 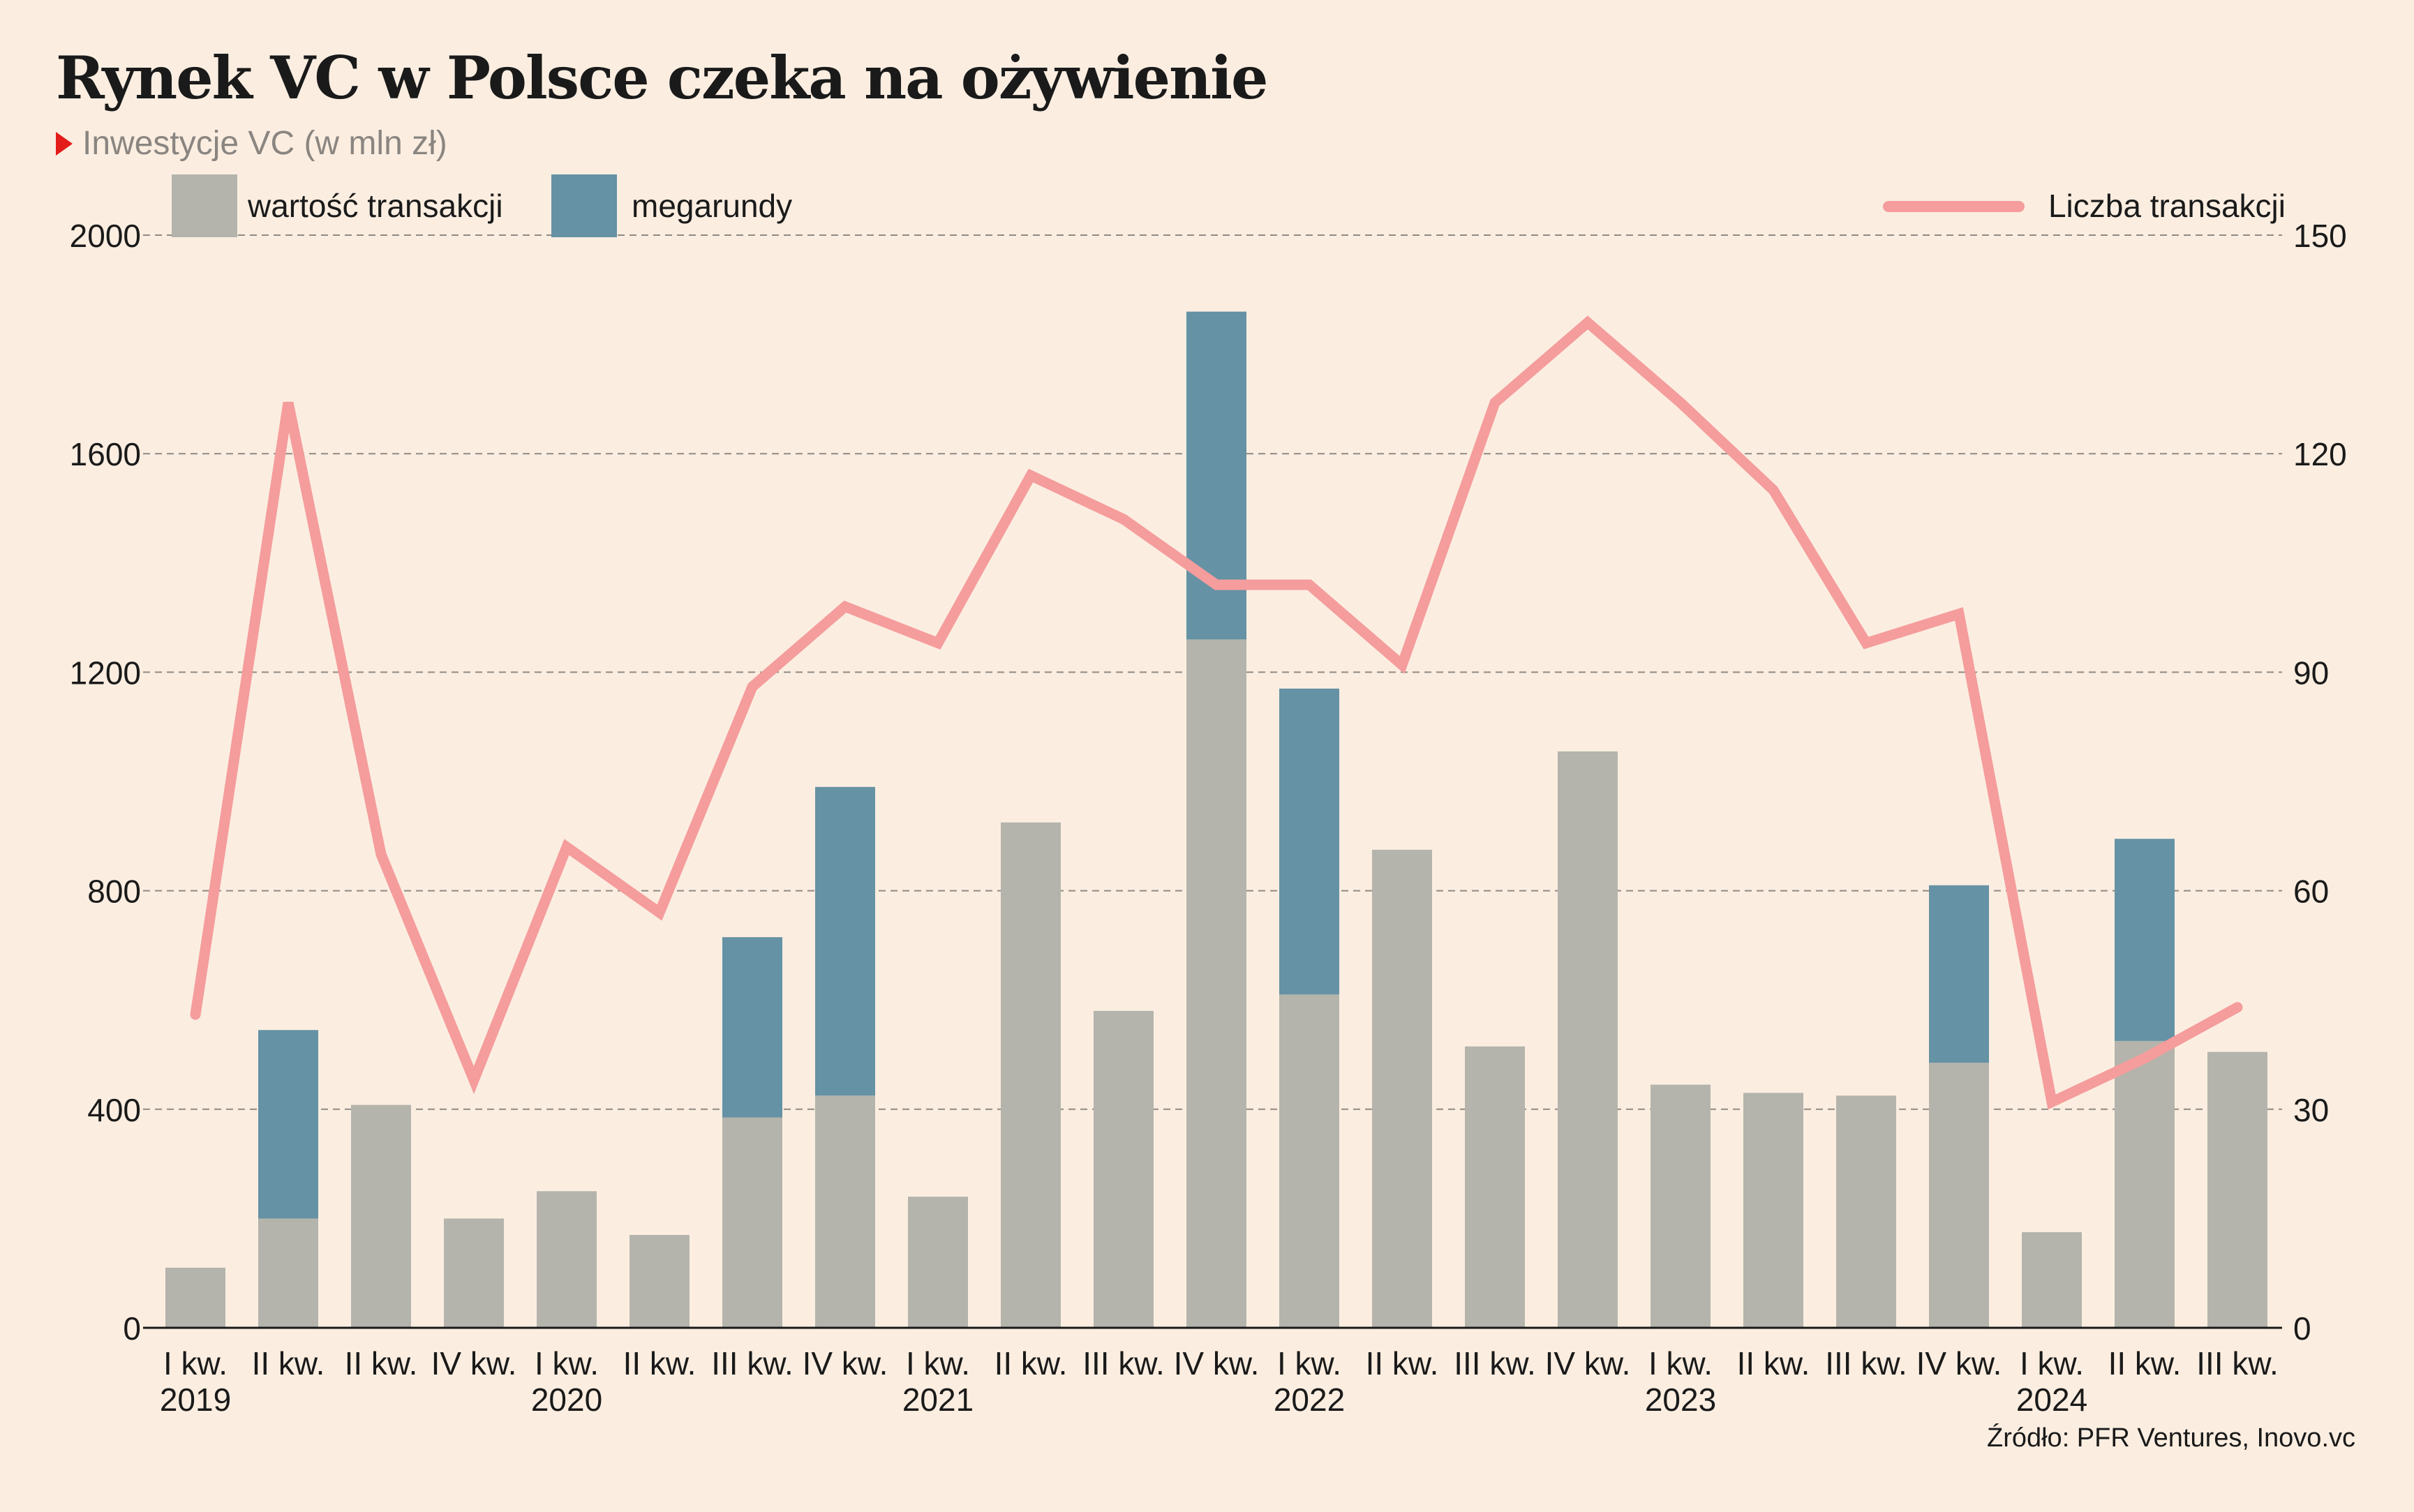 What do you see at coordinates (2311, 672) in the screenshot?
I see `y-tick-label-right: 90` at bounding box center [2311, 672].